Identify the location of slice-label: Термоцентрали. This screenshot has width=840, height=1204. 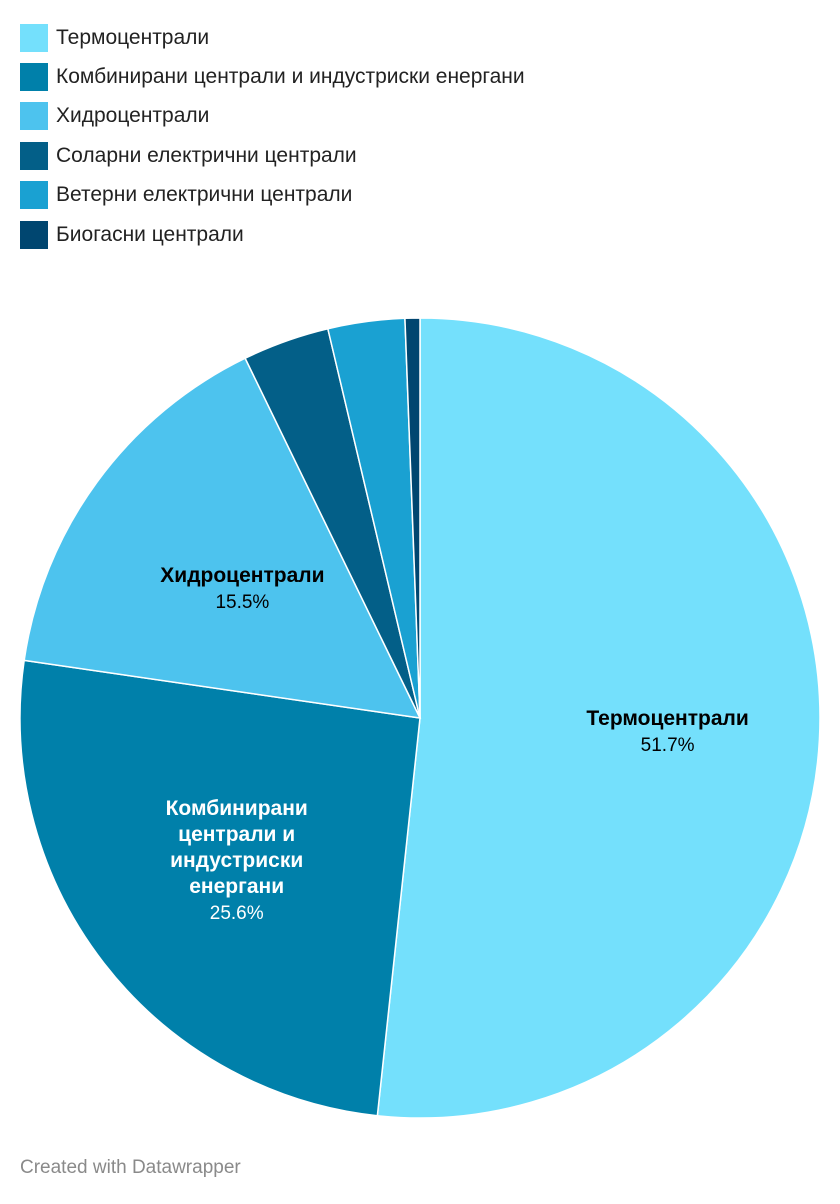
(667, 718).